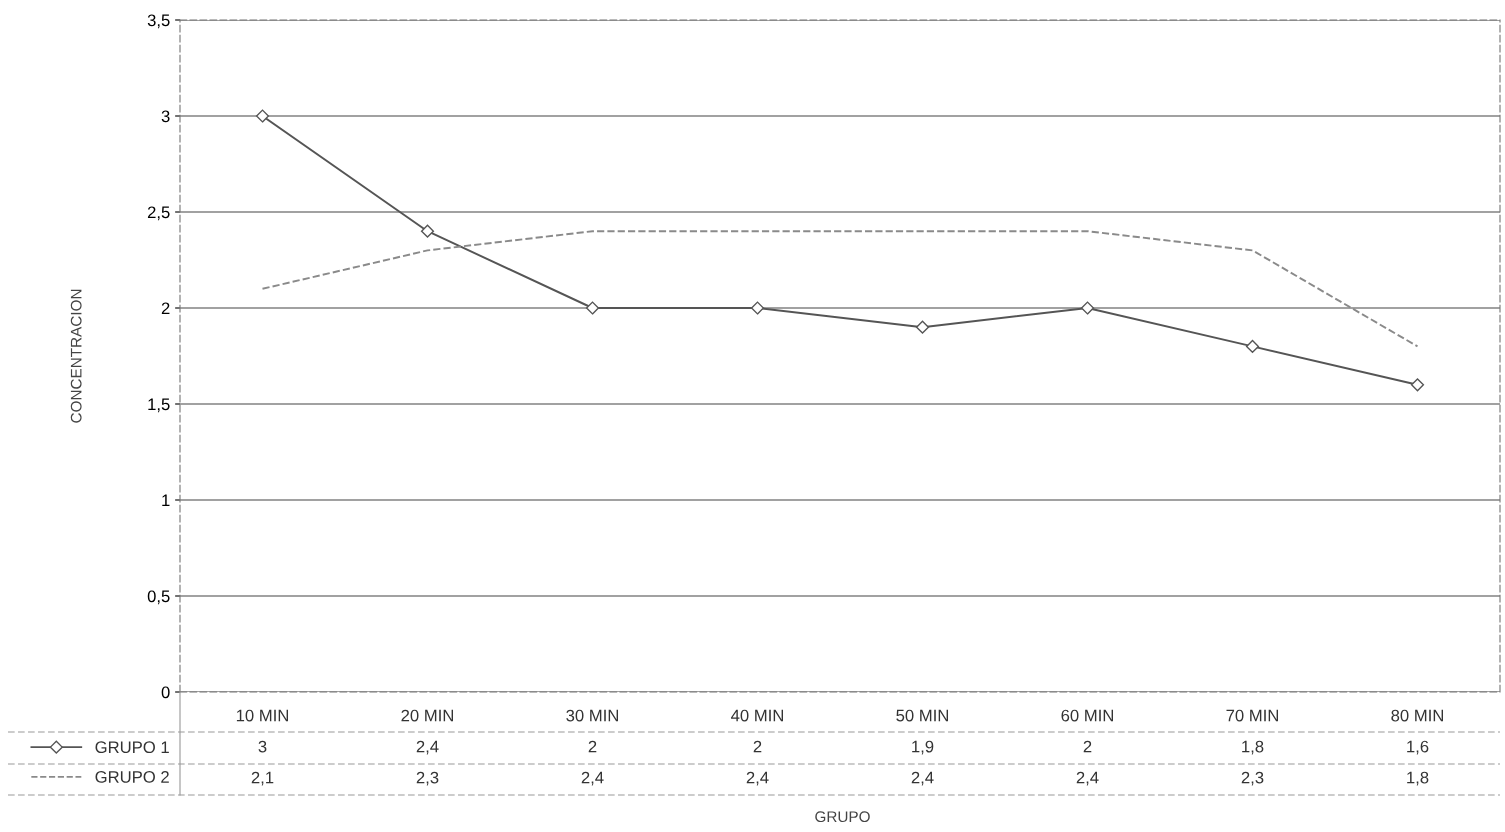 This screenshot has height=832, width=1505. I want to click on y-tick-label: 0, so click(165, 692).